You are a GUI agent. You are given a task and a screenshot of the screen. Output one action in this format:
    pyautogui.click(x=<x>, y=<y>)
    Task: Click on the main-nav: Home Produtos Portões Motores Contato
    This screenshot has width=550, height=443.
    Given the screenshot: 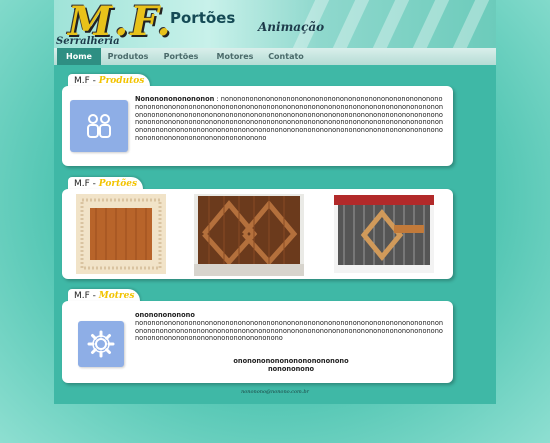 What is the action you would take?
    pyautogui.click(x=275, y=56)
    